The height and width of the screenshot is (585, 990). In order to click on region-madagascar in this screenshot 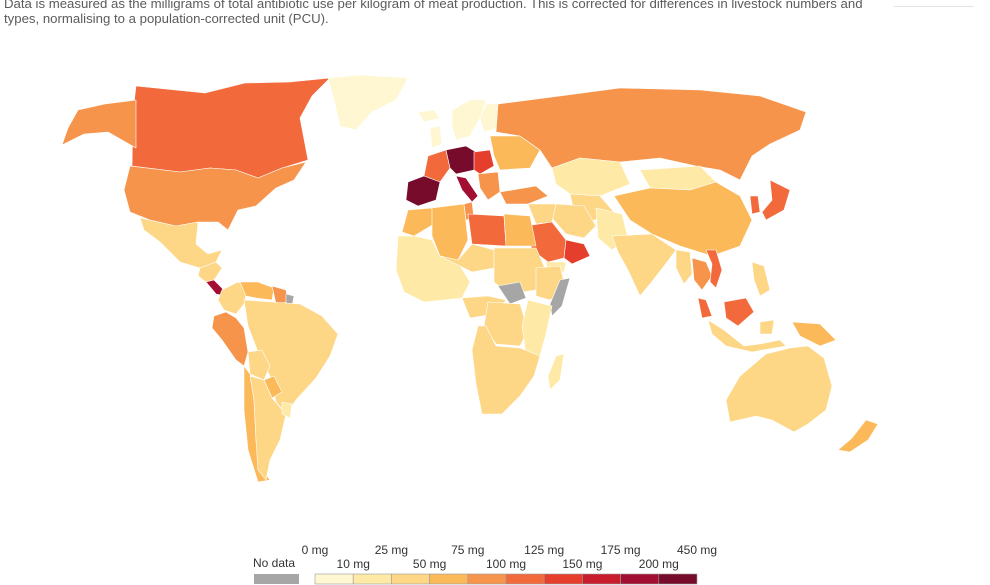, I will do `click(556, 372)`.